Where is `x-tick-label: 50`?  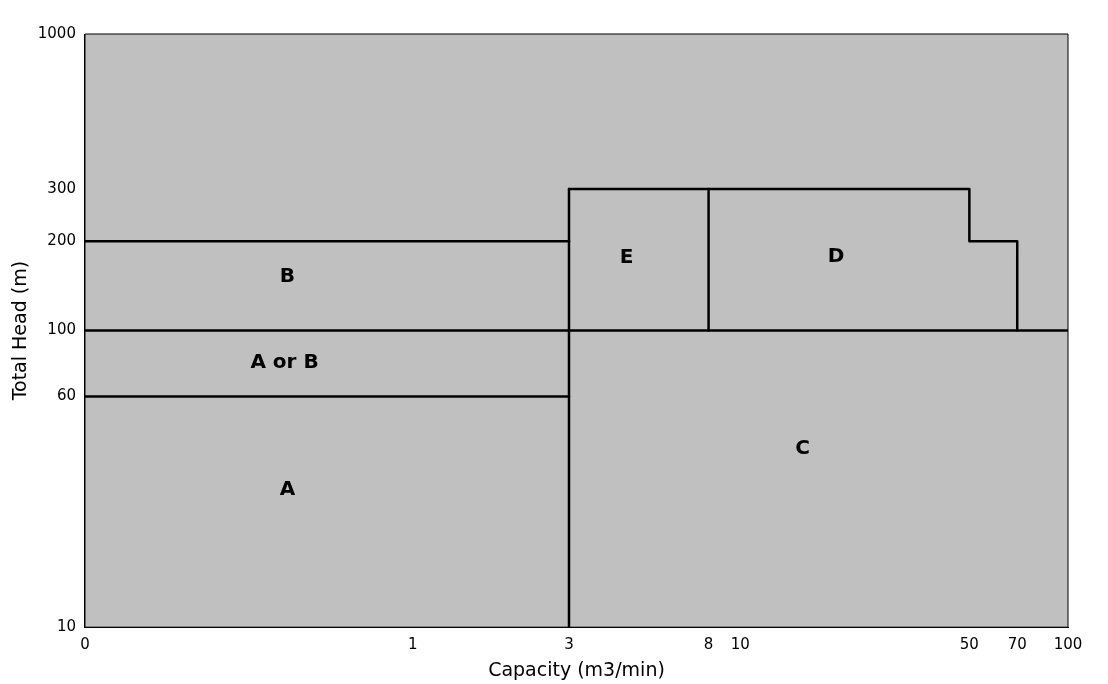 x-tick-label: 50 is located at coordinates (969, 644).